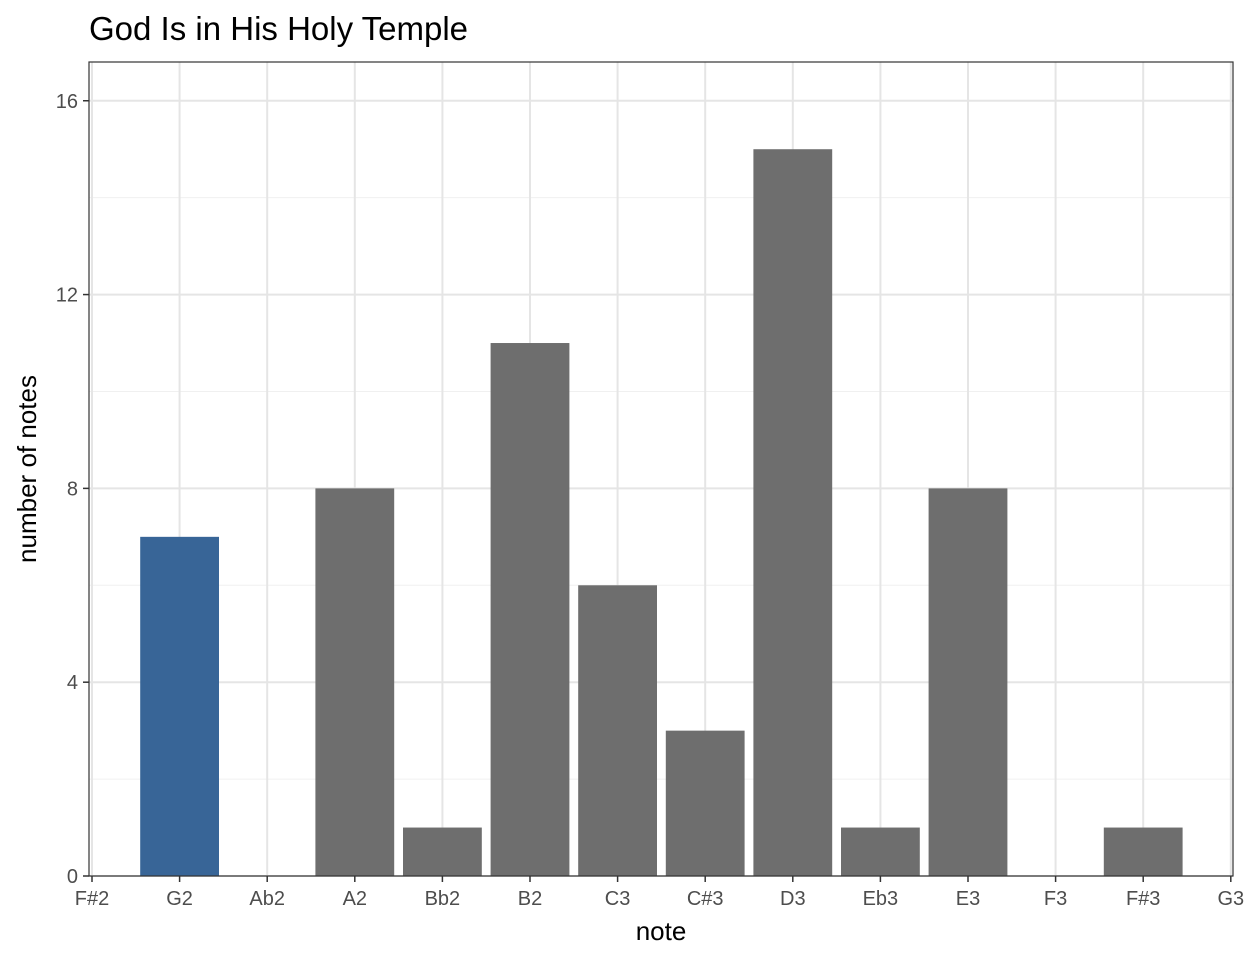  What do you see at coordinates (179, 899) in the screenshot?
I see `x-tick-label: G2` at bounding box center [179, 899].